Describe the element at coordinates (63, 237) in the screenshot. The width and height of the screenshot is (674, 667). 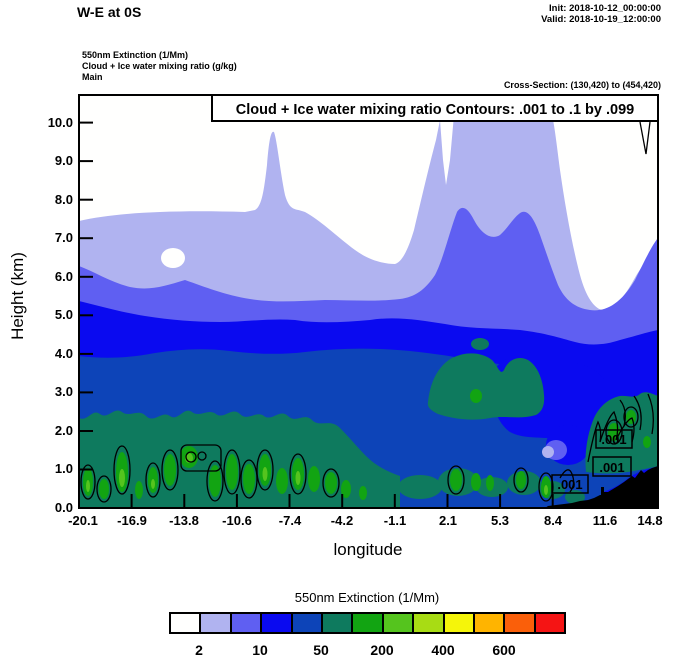
I see `y-tick-label: 7.0` at that location.